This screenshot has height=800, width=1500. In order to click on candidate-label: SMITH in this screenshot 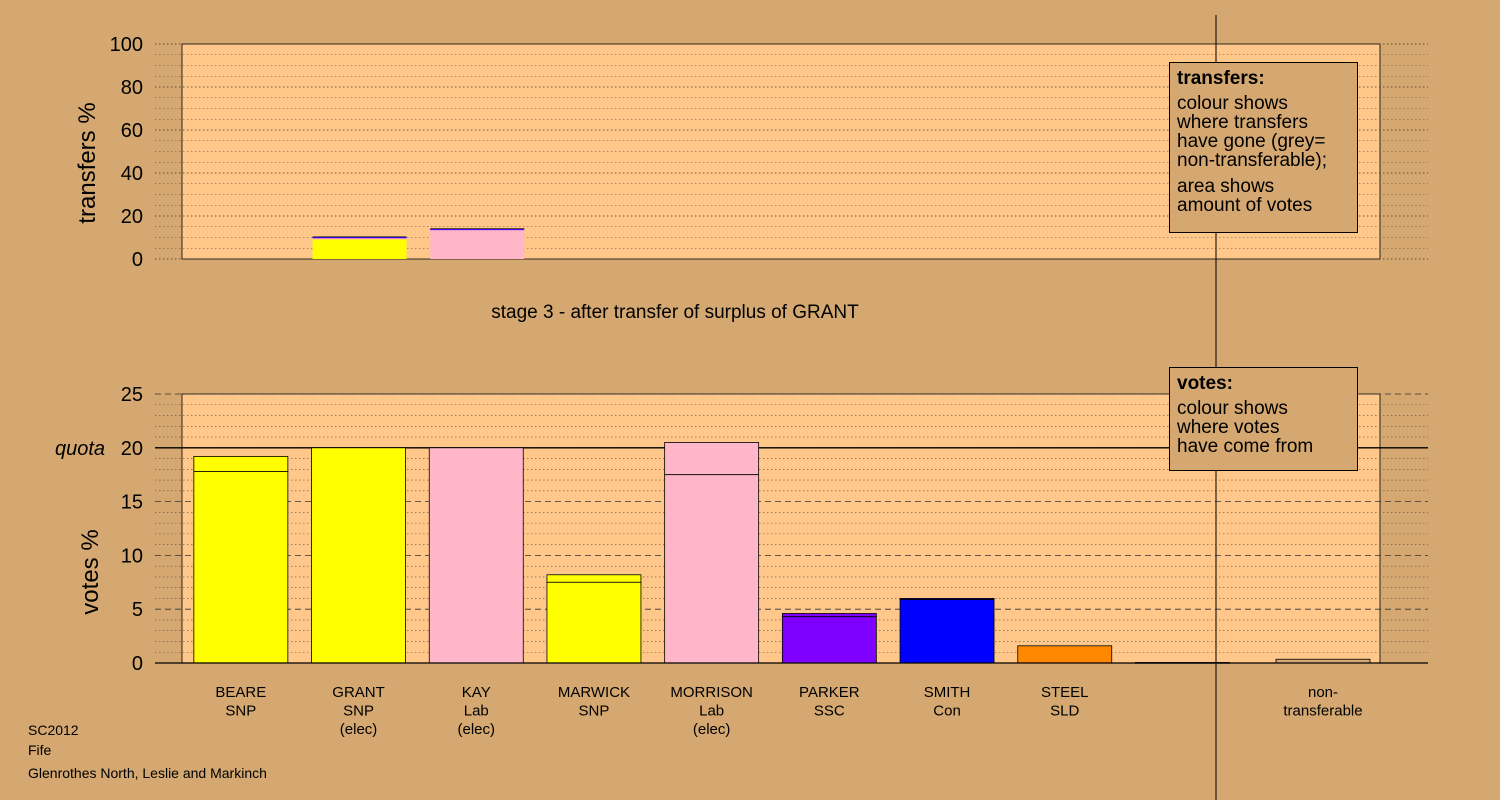, I will do `click(947, 692)`.